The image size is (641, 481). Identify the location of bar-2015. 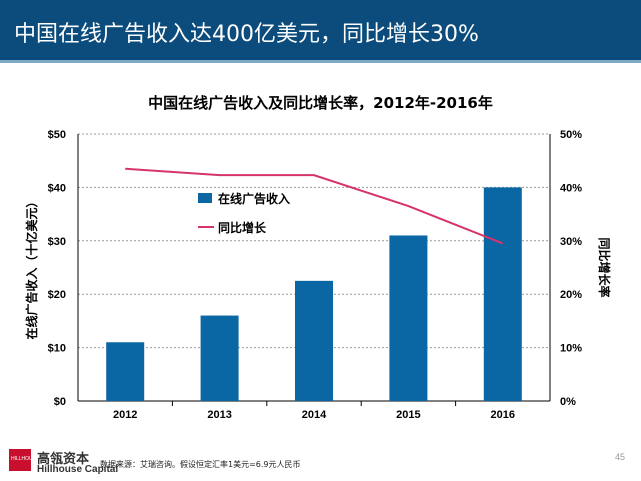
(408, 318).